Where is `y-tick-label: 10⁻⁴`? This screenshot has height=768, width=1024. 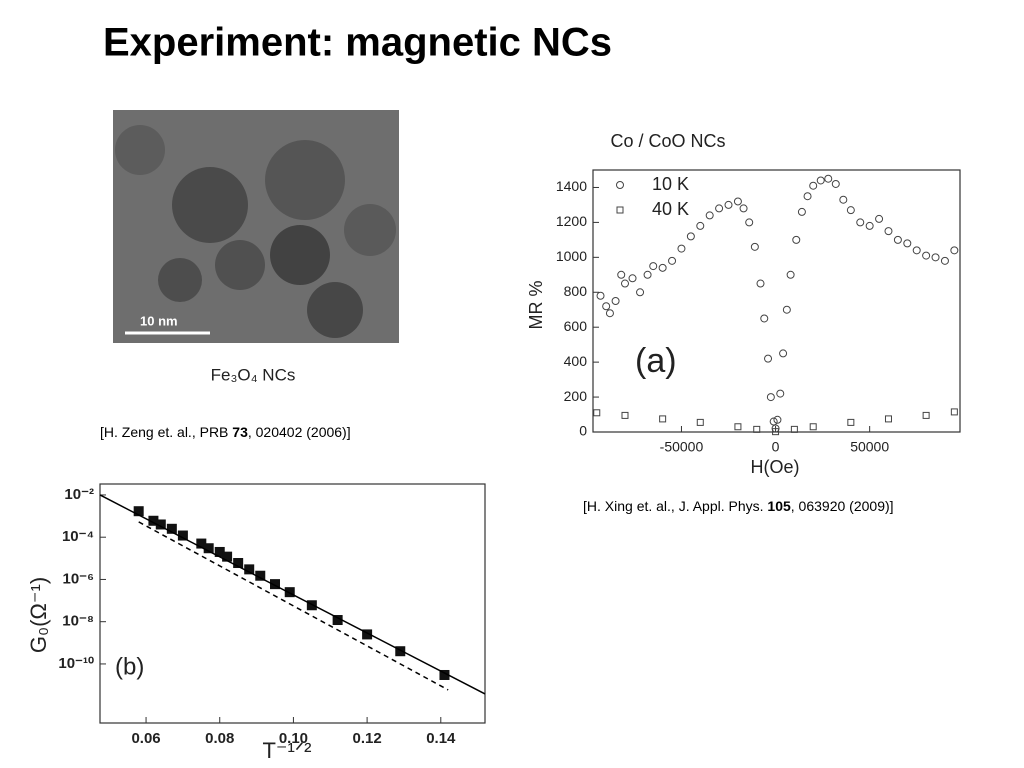
y-tick-label: 10⁻⁴ is located at coordinates (78, 536).